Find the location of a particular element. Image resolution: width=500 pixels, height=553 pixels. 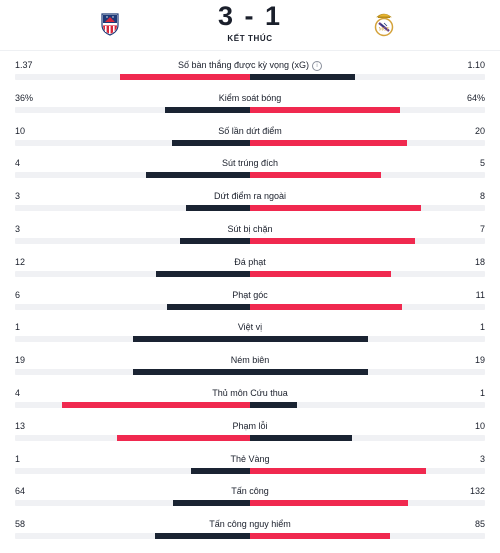

stat-label-text: Tấn công is located at coordinates (250, 491).